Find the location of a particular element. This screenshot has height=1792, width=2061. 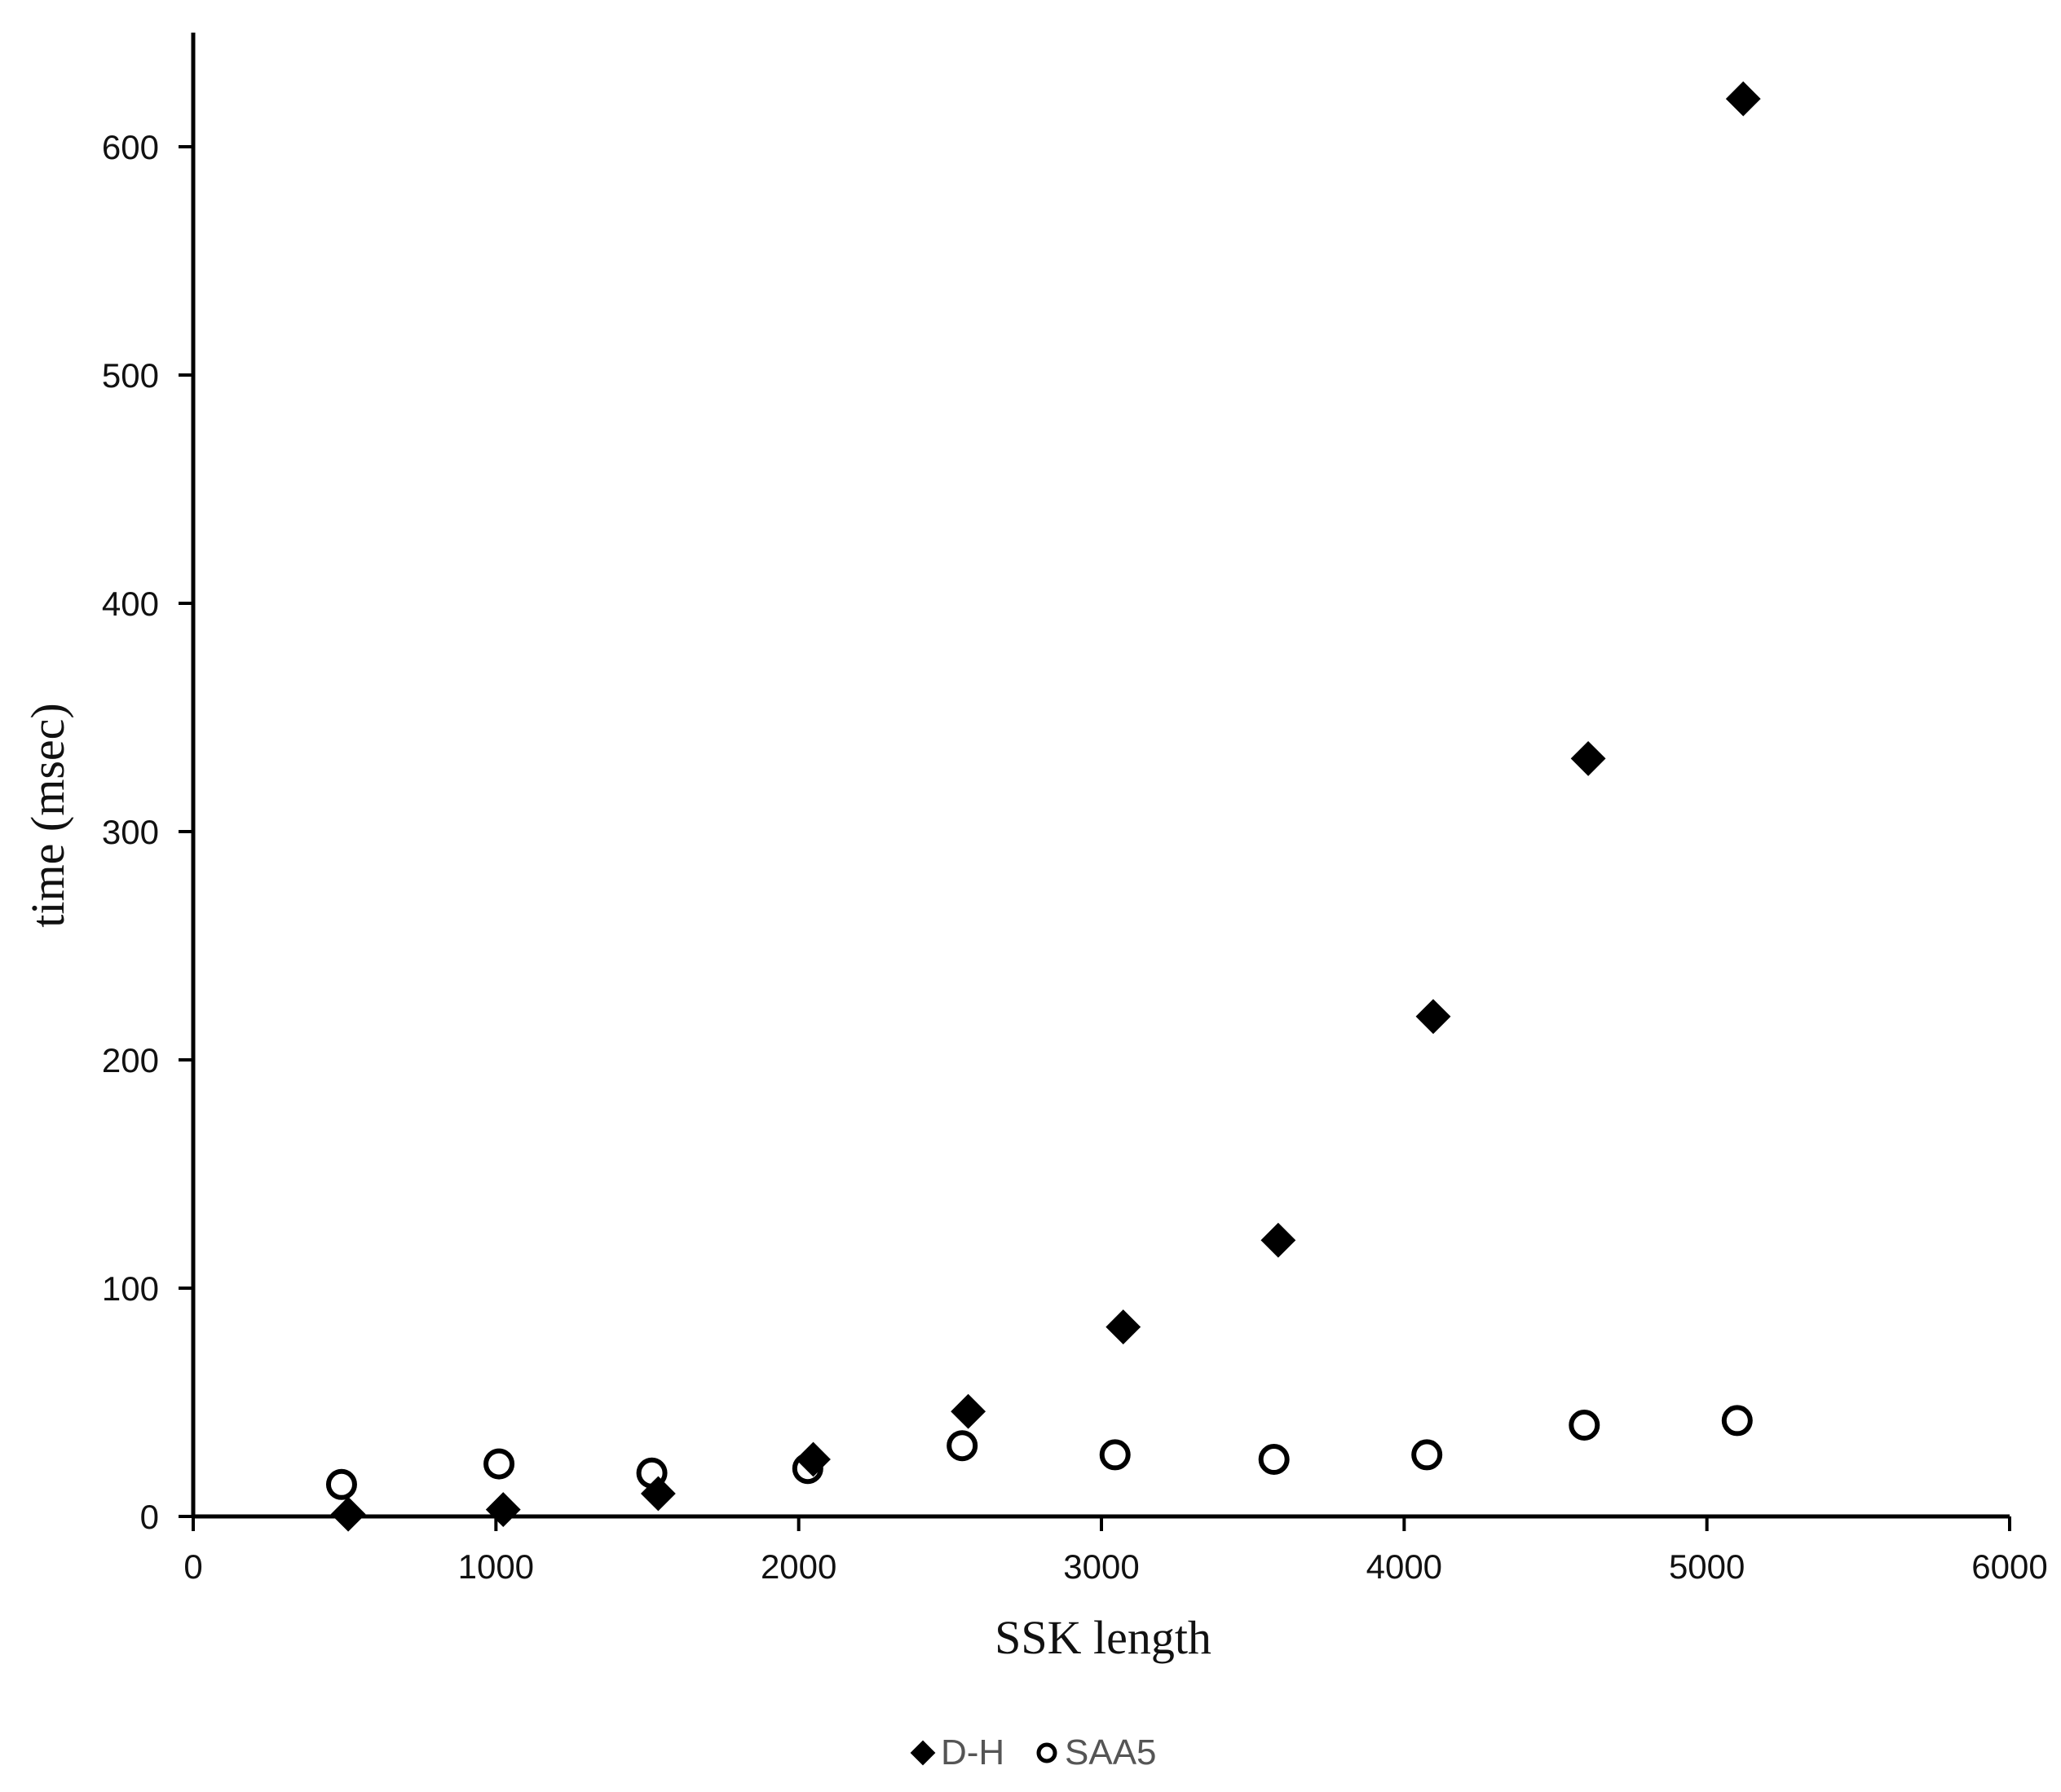

legend: D-H SAA5 is located at coordinates (1033, 1752).